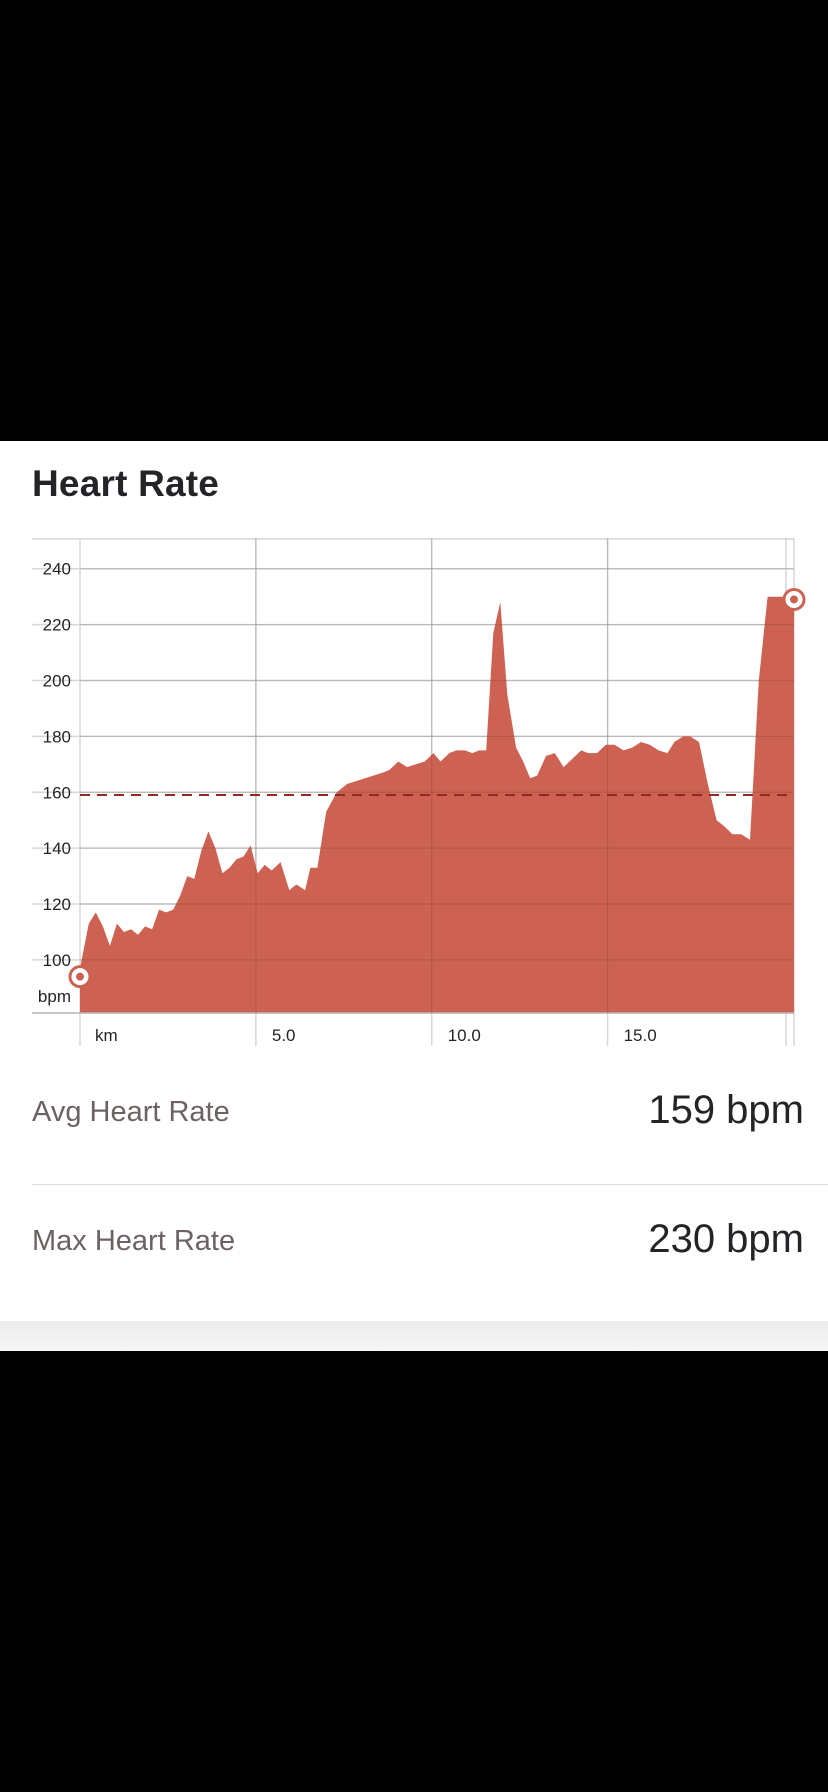 The height and width of the screenshot is (1792, 828). Describe the element at coordinates (430, 1184) in the screenshot. I see `stat-divider` at that location.